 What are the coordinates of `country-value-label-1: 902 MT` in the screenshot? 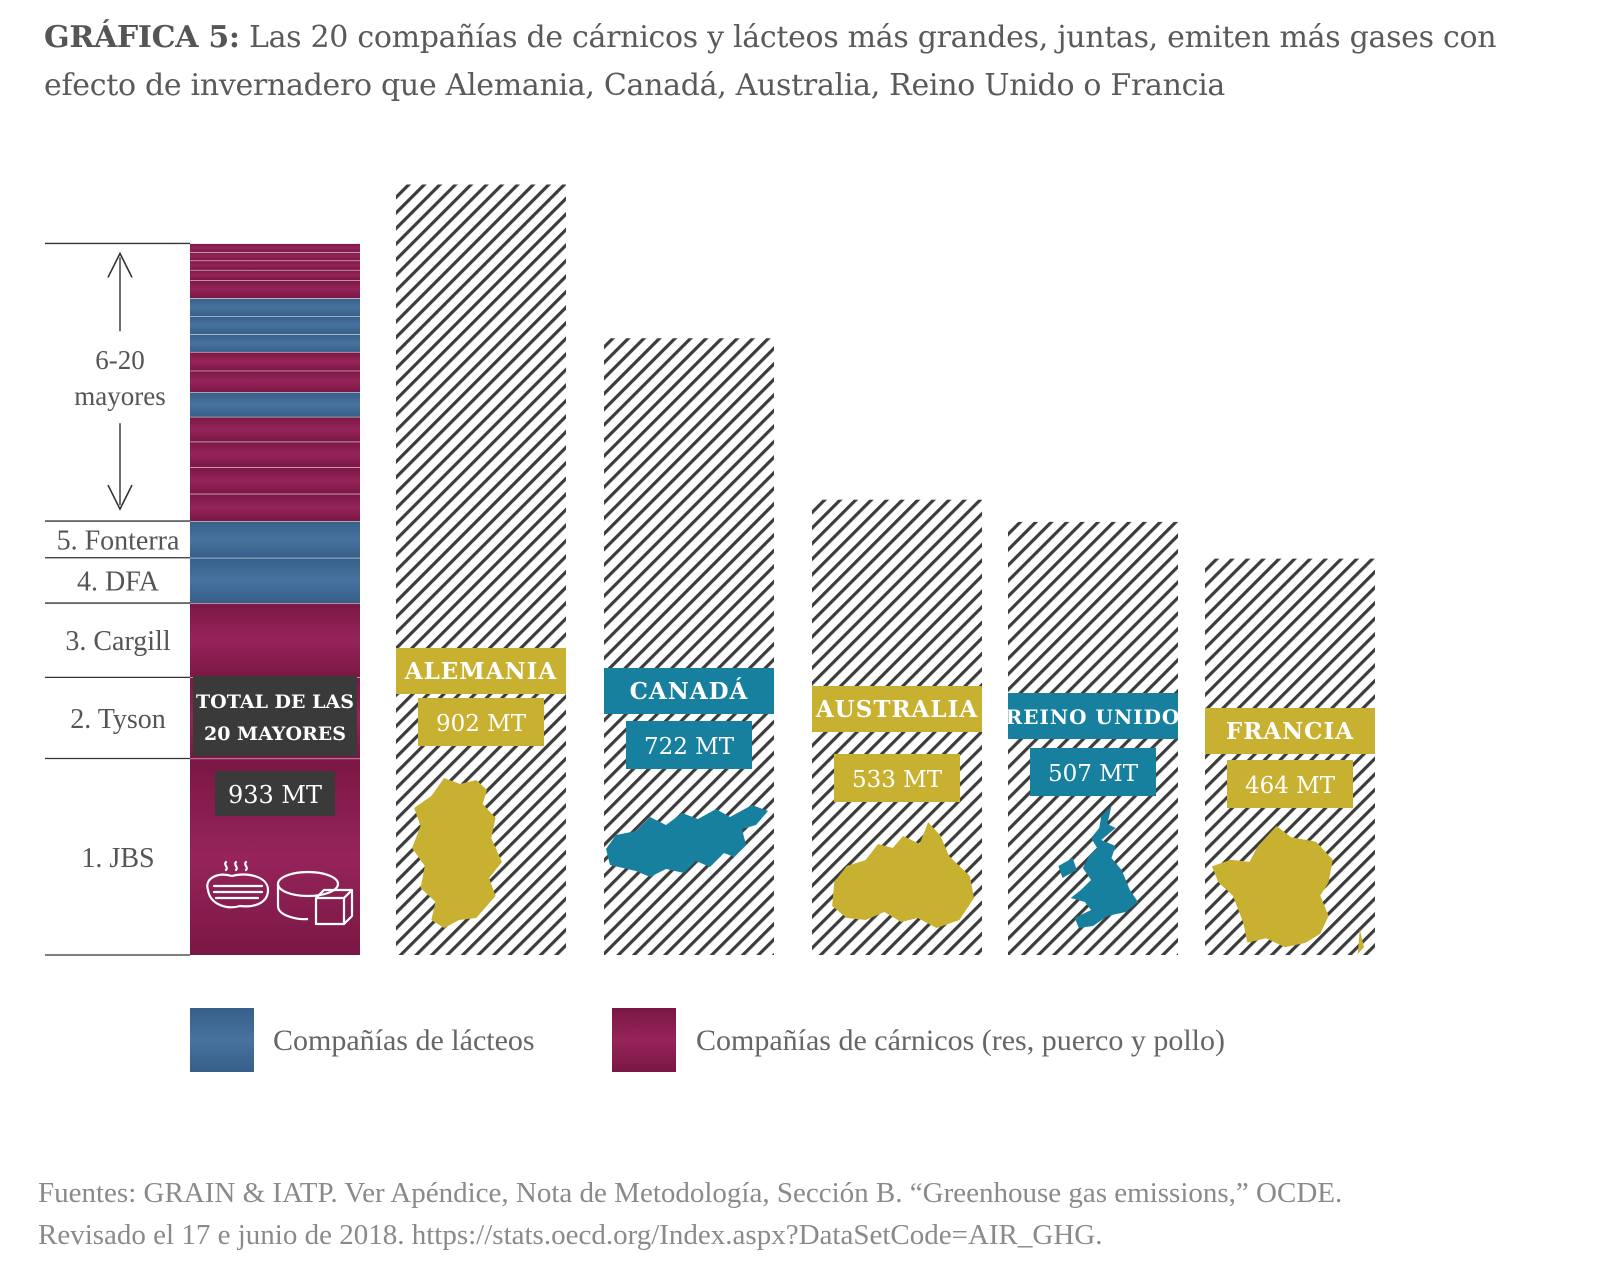 It's located at (481, 724).